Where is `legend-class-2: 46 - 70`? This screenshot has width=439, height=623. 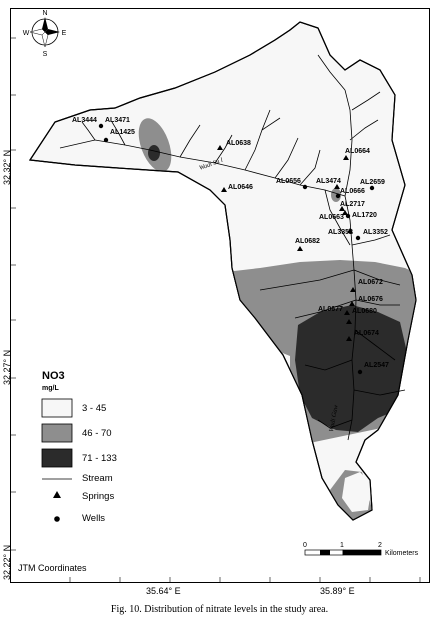 legend-class-2: 46 - 70 is located at coordinates (97, 433).